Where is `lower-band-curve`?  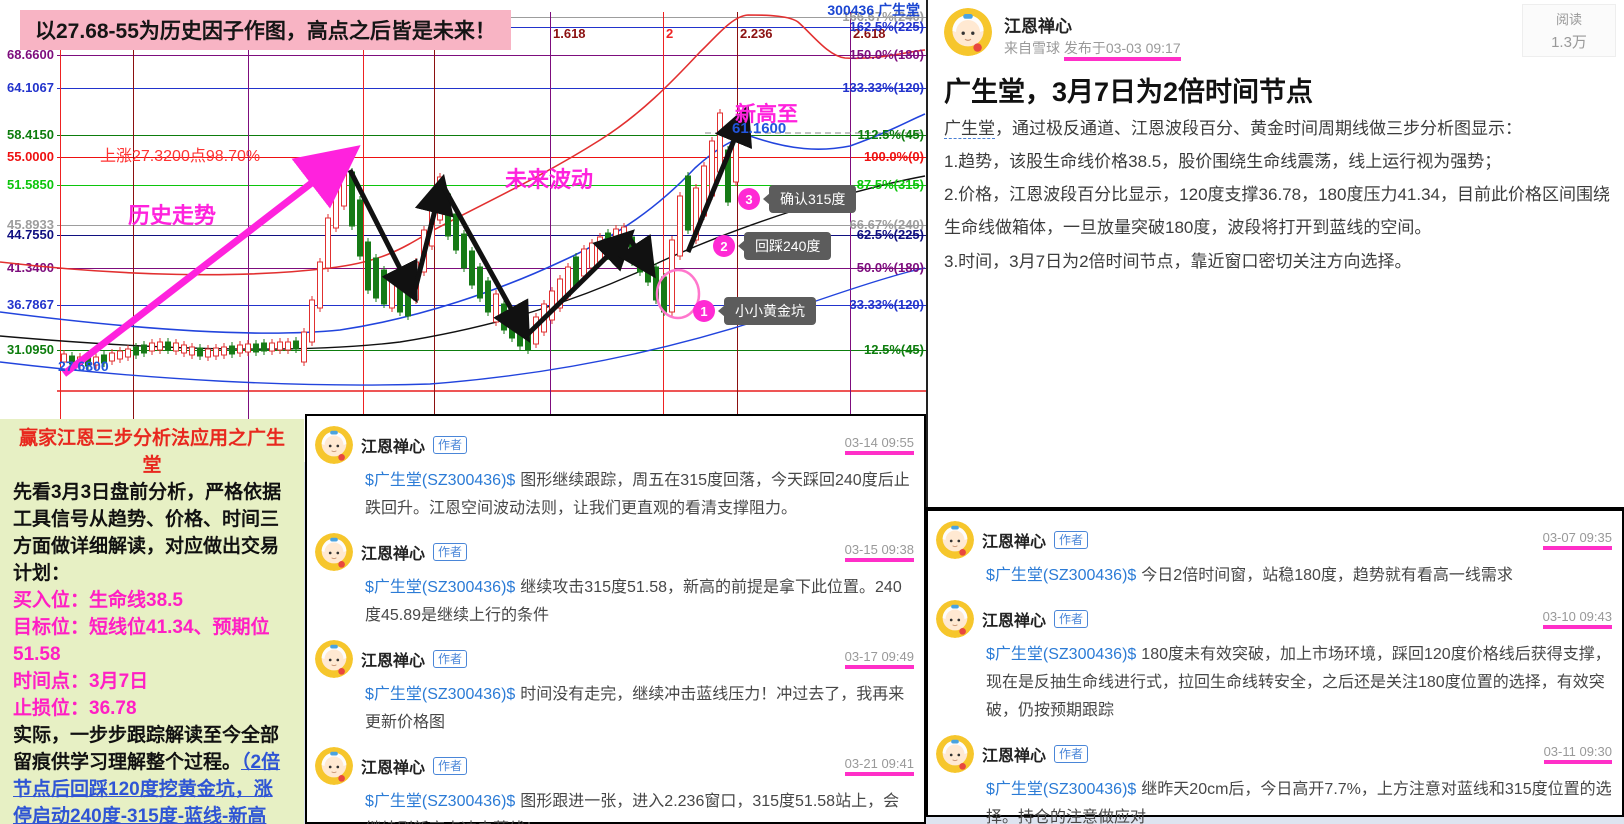
lower-band-curve is located at coordinates (463, 326).